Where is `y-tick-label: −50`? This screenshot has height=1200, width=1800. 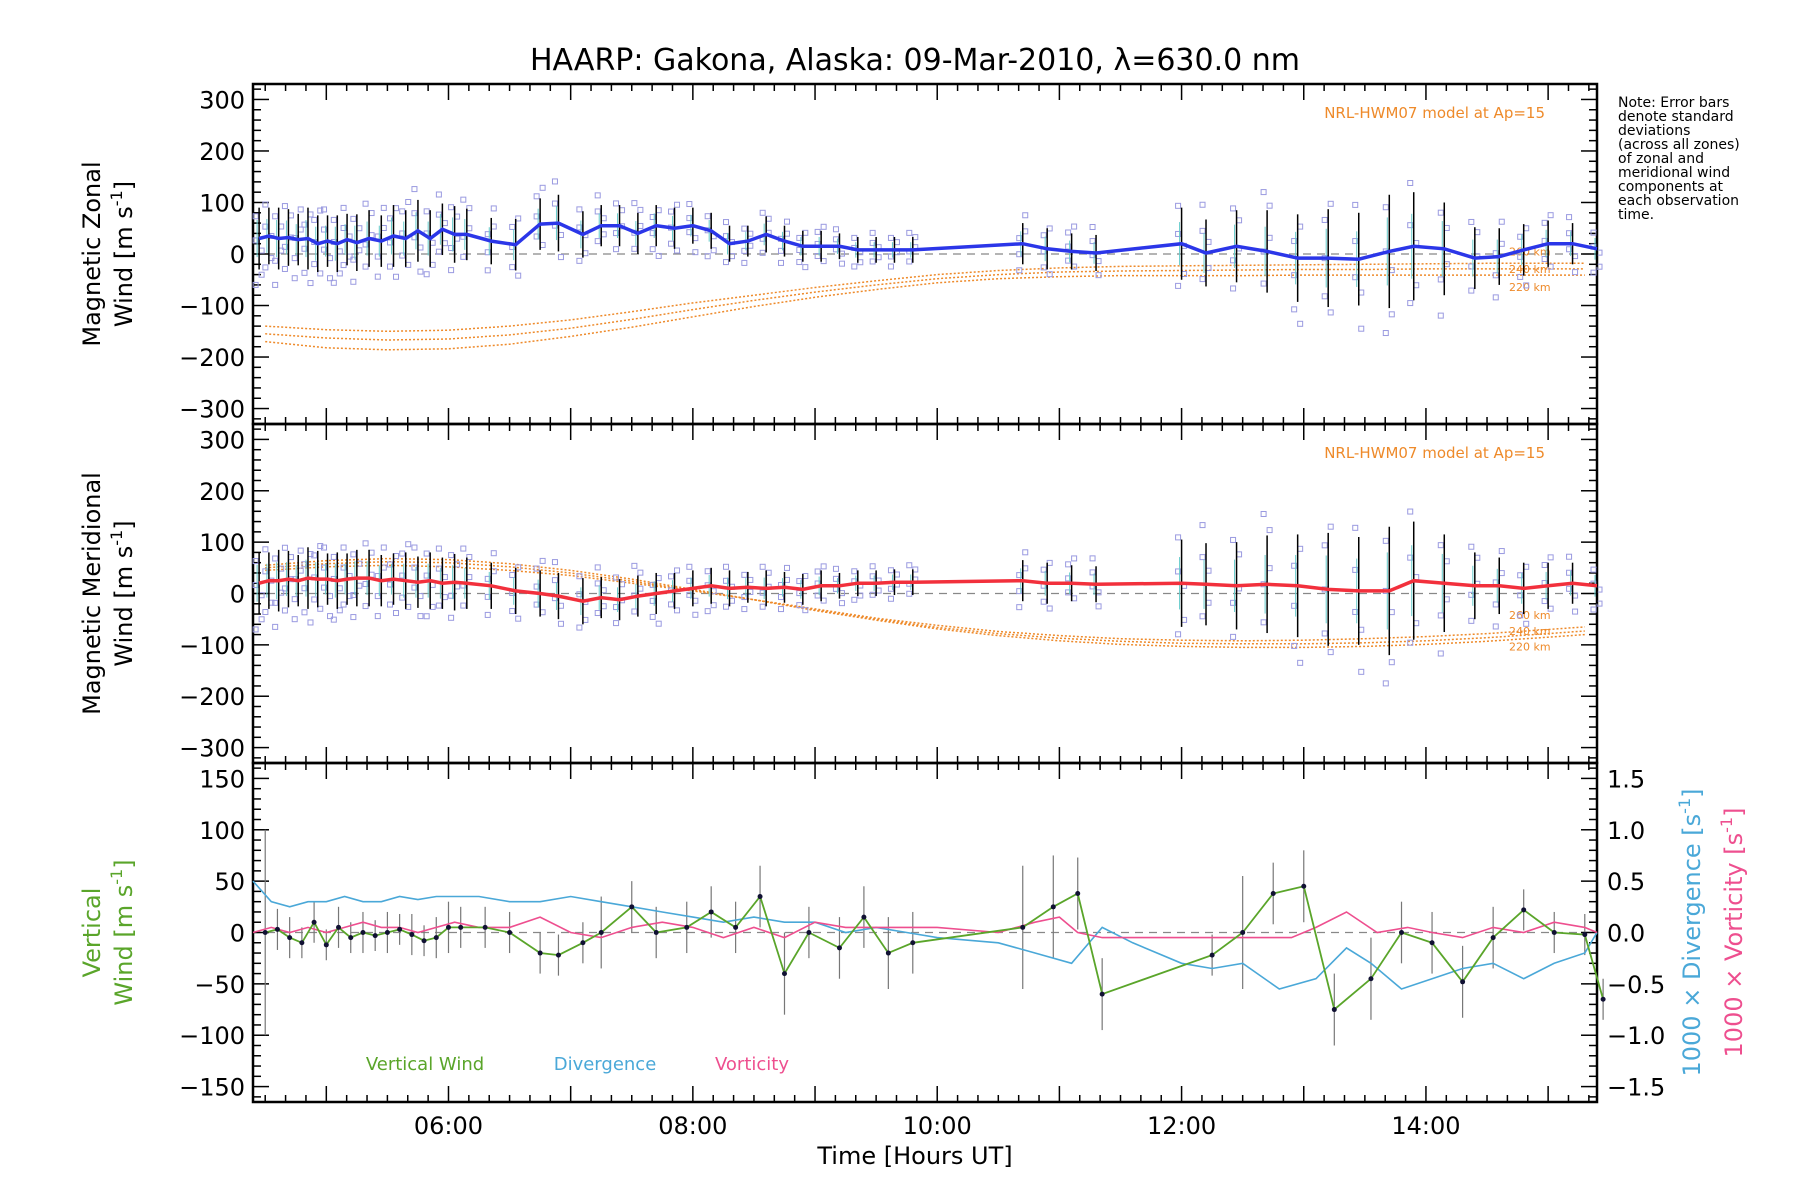
y-tick-label: −50 is located at coordinates (219, 985).